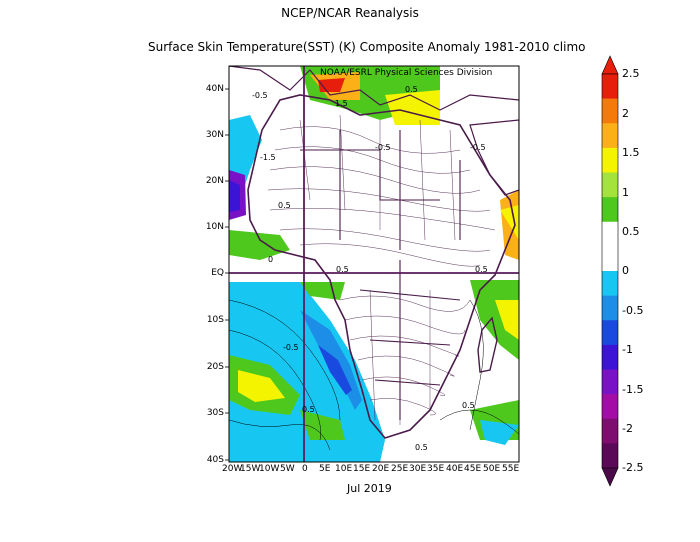  I want to click on colorbar-label: -1, so click(627, 349).